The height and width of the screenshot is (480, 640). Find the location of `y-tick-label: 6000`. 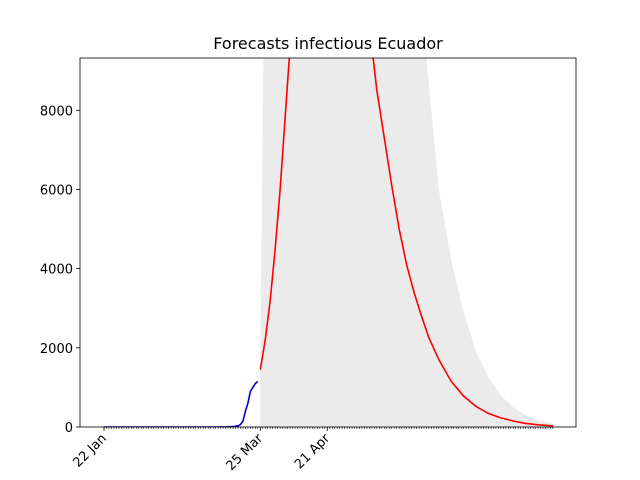

y-tick-label: 6000 is located at coordinates (56, 190).